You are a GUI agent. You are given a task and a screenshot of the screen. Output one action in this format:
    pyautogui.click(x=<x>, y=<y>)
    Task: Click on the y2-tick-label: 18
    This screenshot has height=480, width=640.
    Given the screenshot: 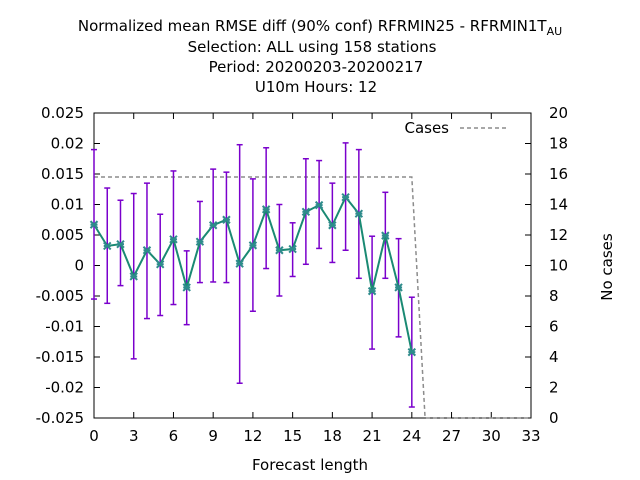 What is the action you would take?
    pyautogui.click(x=558, y=144)
    